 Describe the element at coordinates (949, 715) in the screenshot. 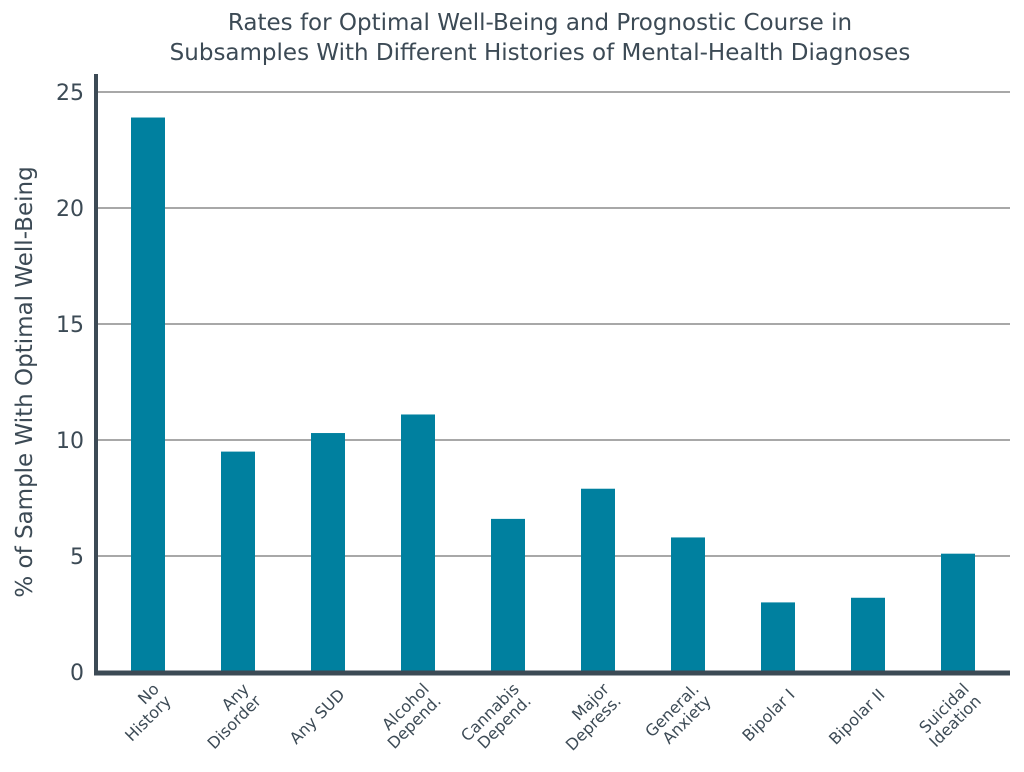

I see `x-tick-label: SuicidalIdeation` at that location.